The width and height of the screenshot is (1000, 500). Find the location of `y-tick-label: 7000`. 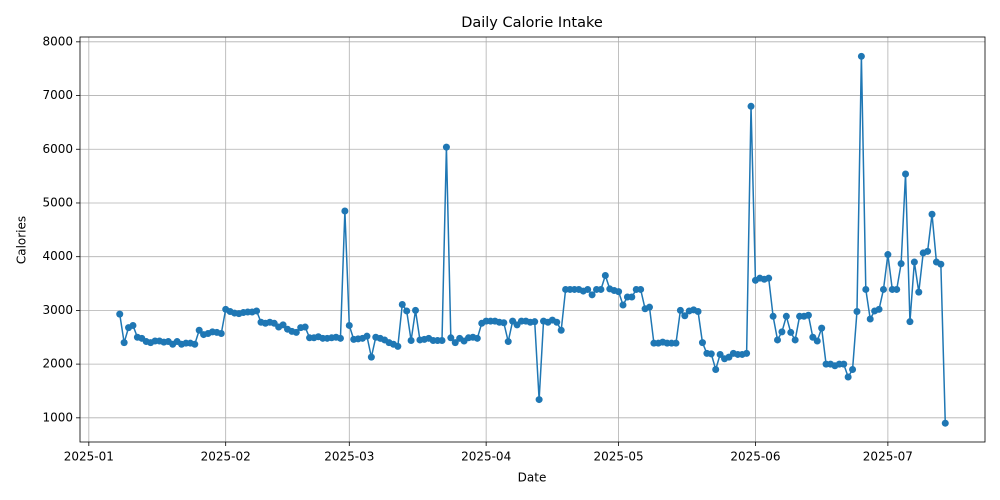

y-tick-label: 7000 is located at coordinates (57, 95).